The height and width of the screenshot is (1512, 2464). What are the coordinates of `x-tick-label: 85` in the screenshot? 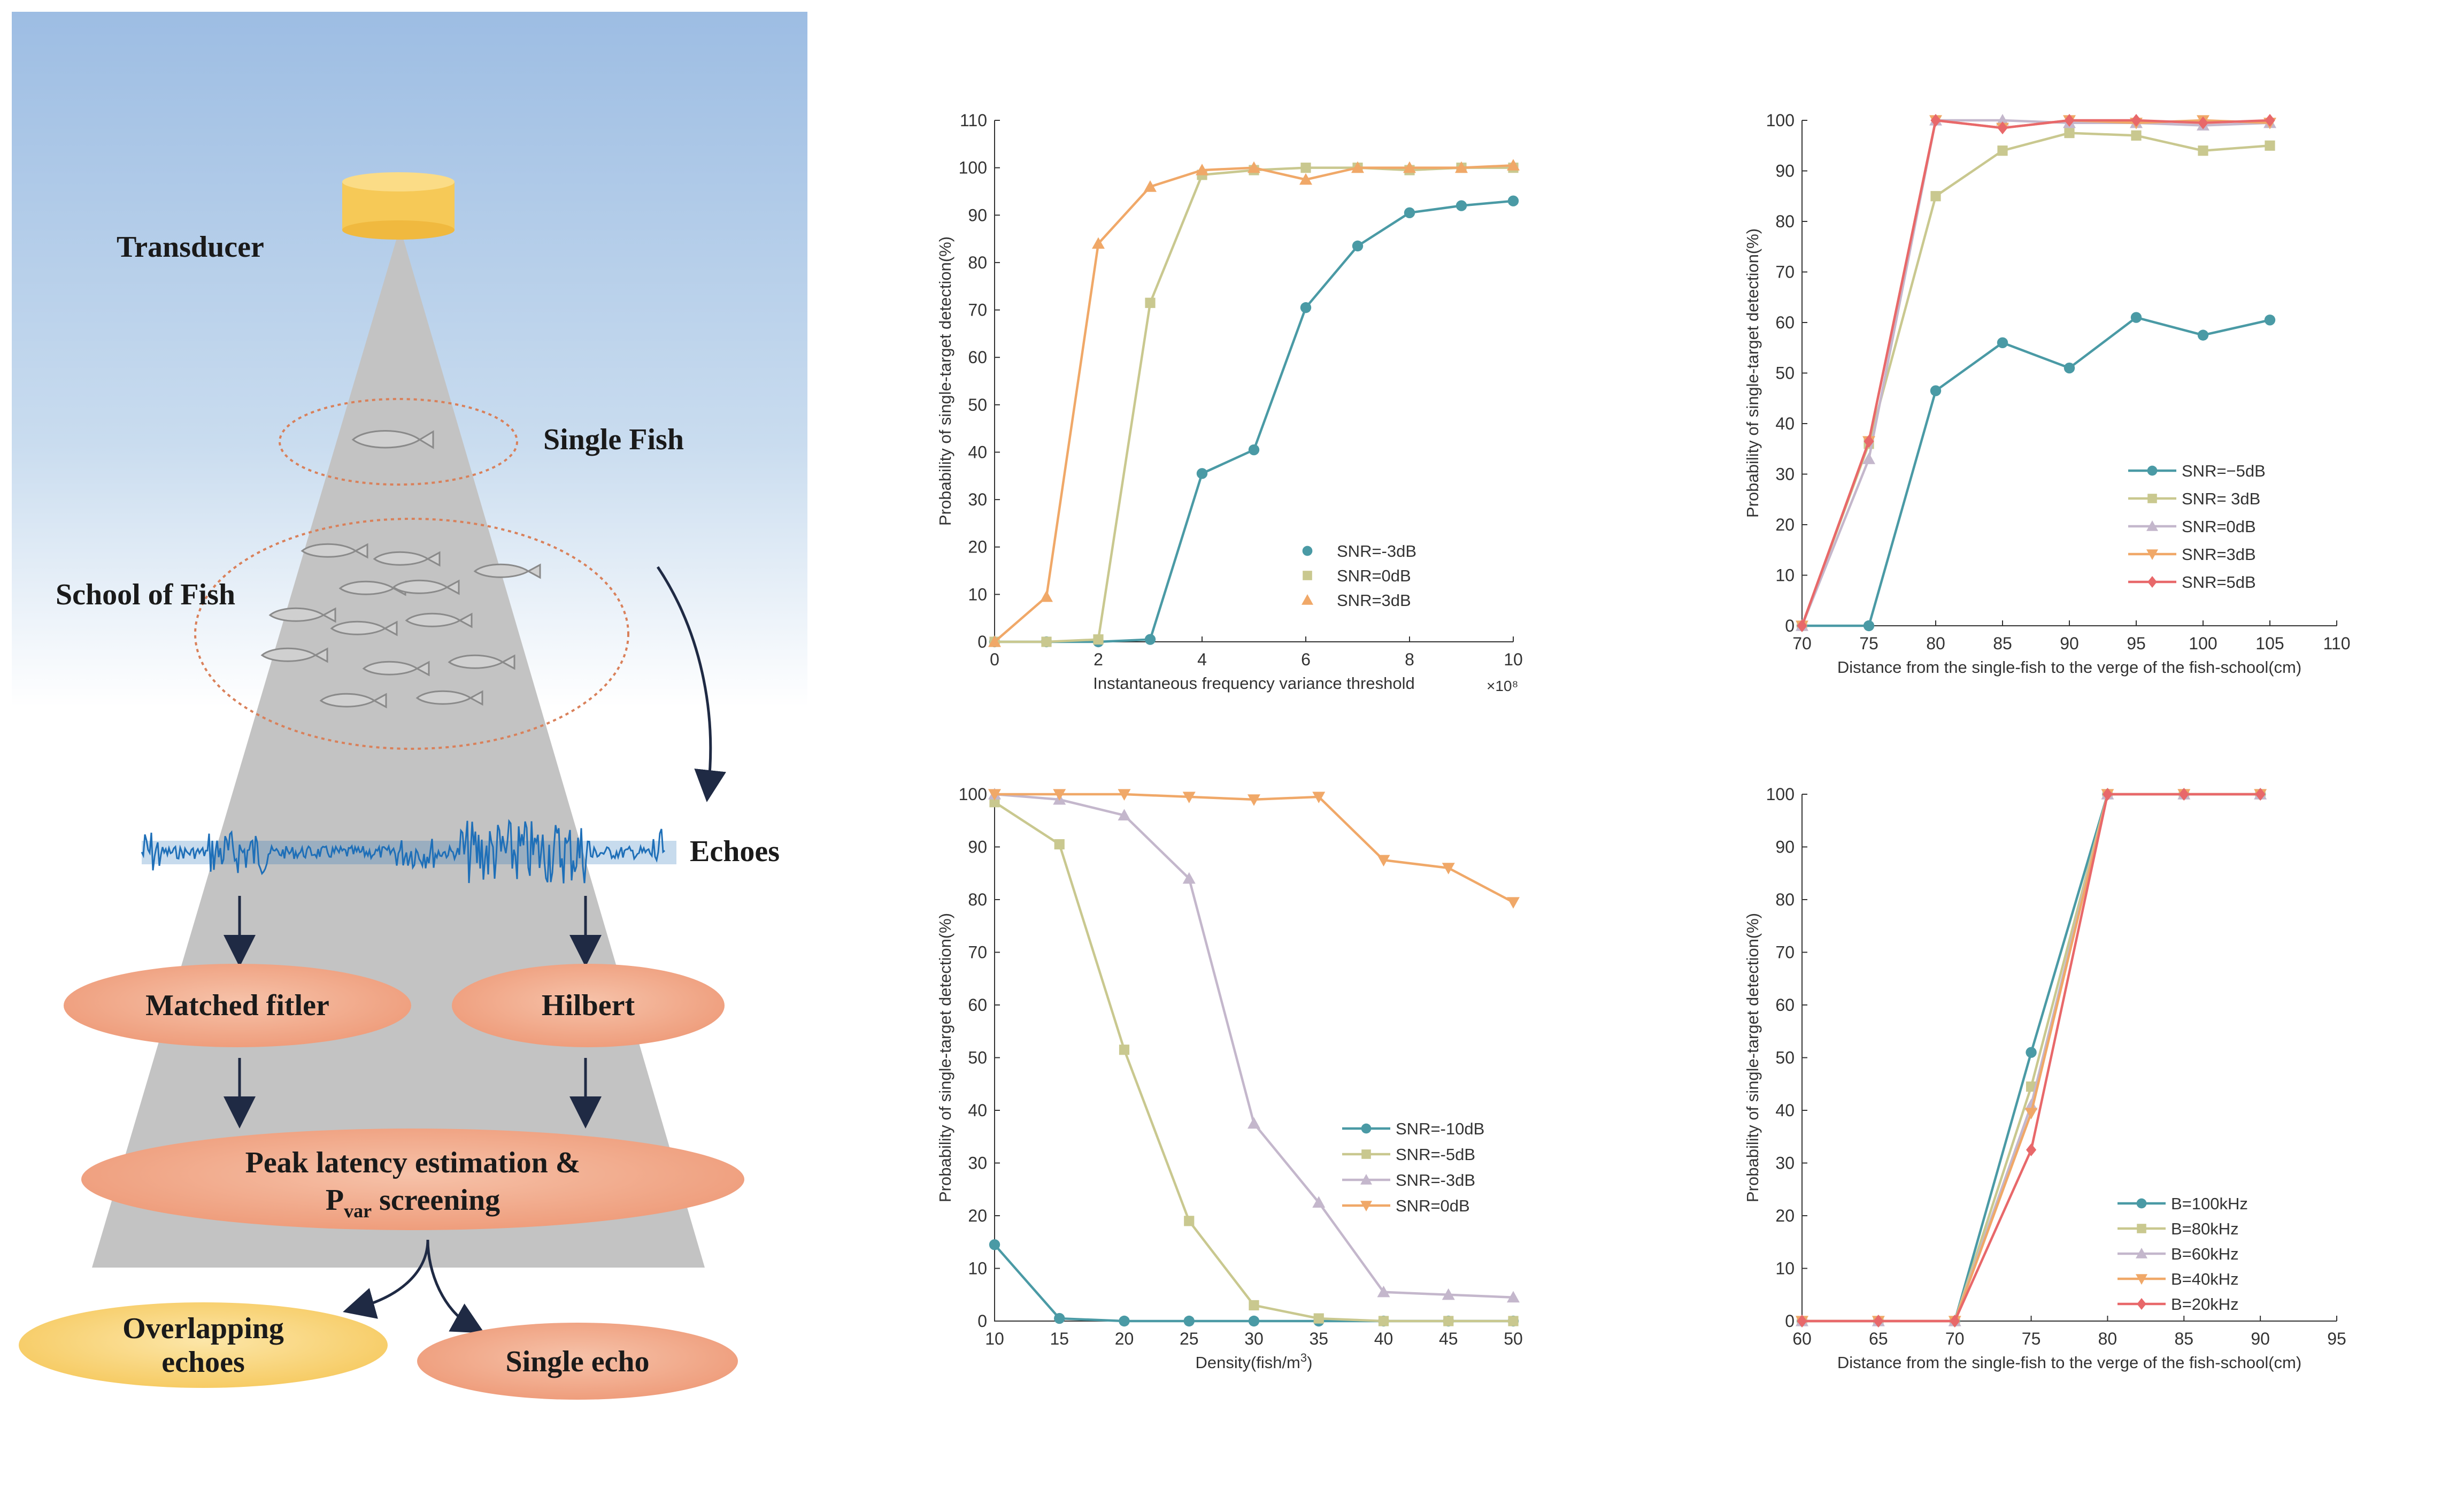 It's located at (2002, 643).